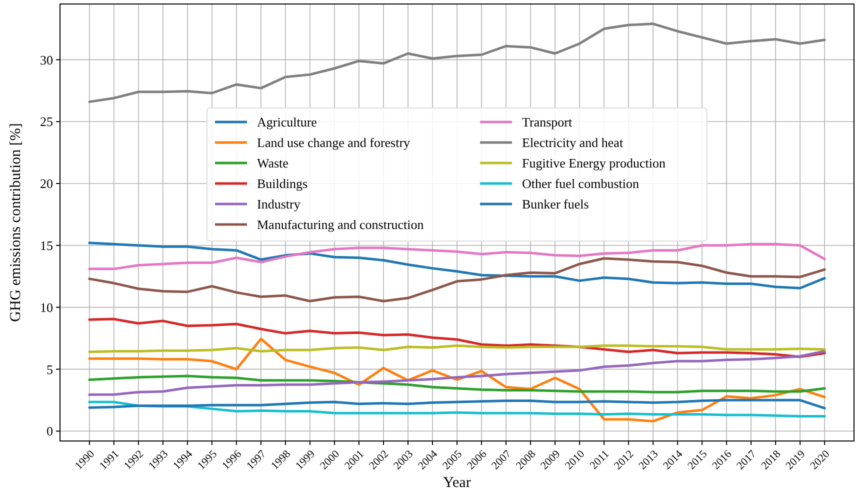  Describe the element at coordinates (46, 307) in the screenshot. I see `y-tick-label: 10` at that location.